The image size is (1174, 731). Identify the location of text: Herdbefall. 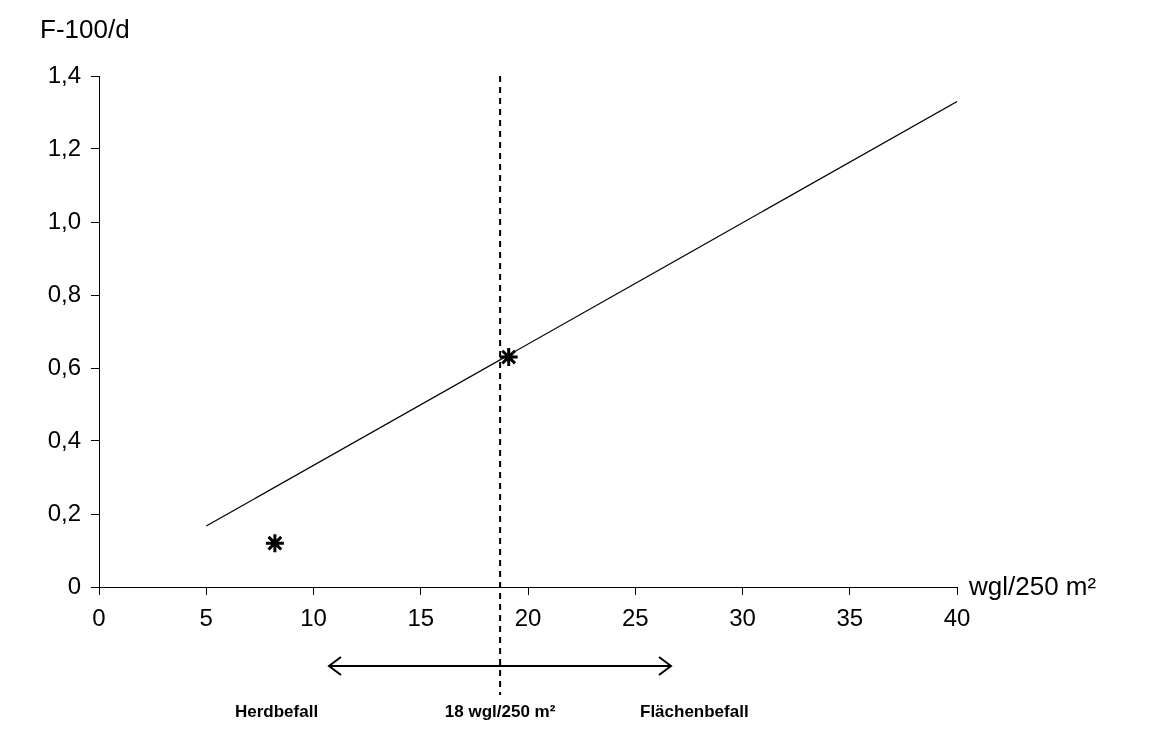
(277, 712).